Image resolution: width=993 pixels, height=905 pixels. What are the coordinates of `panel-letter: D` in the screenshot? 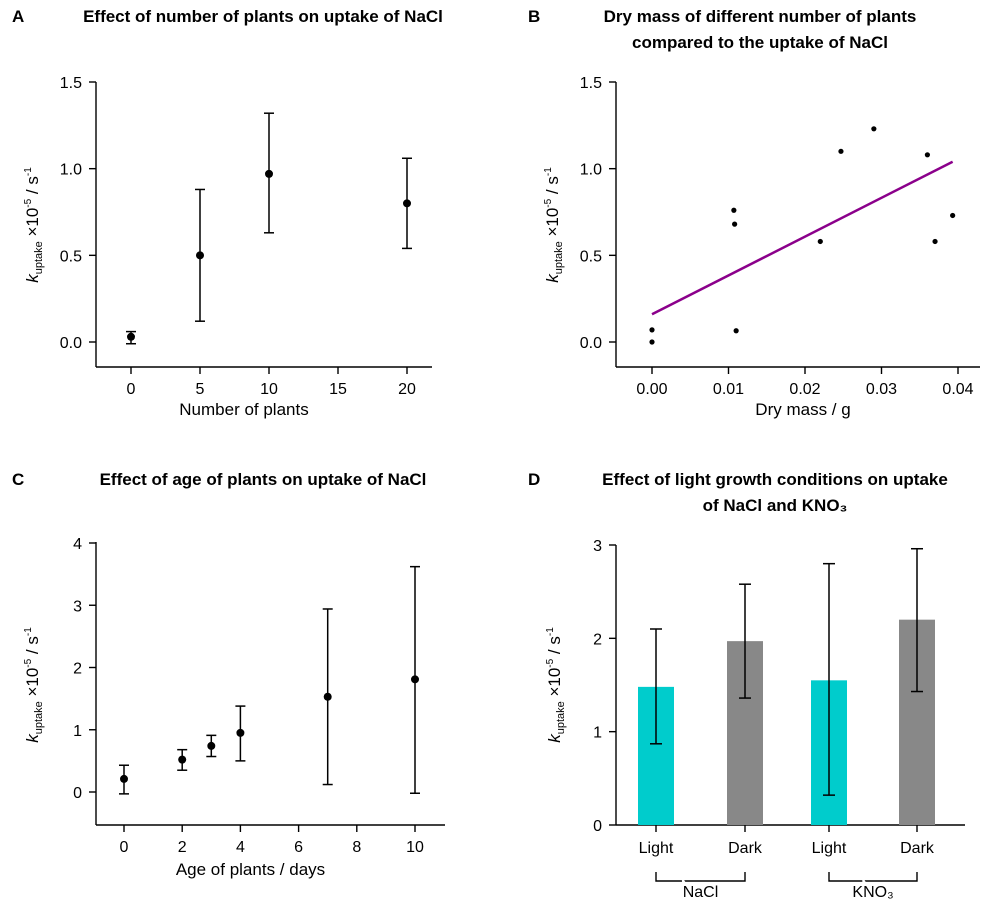 It's located at (534, 479).